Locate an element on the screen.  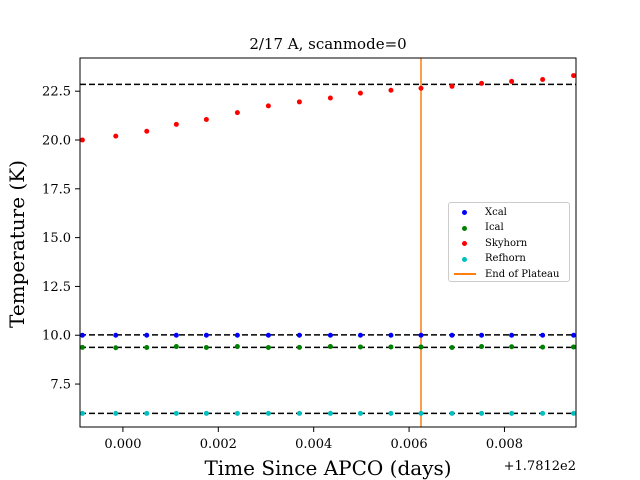
y-tick-label-3: 15.0 is located at coordinates (56, 238).